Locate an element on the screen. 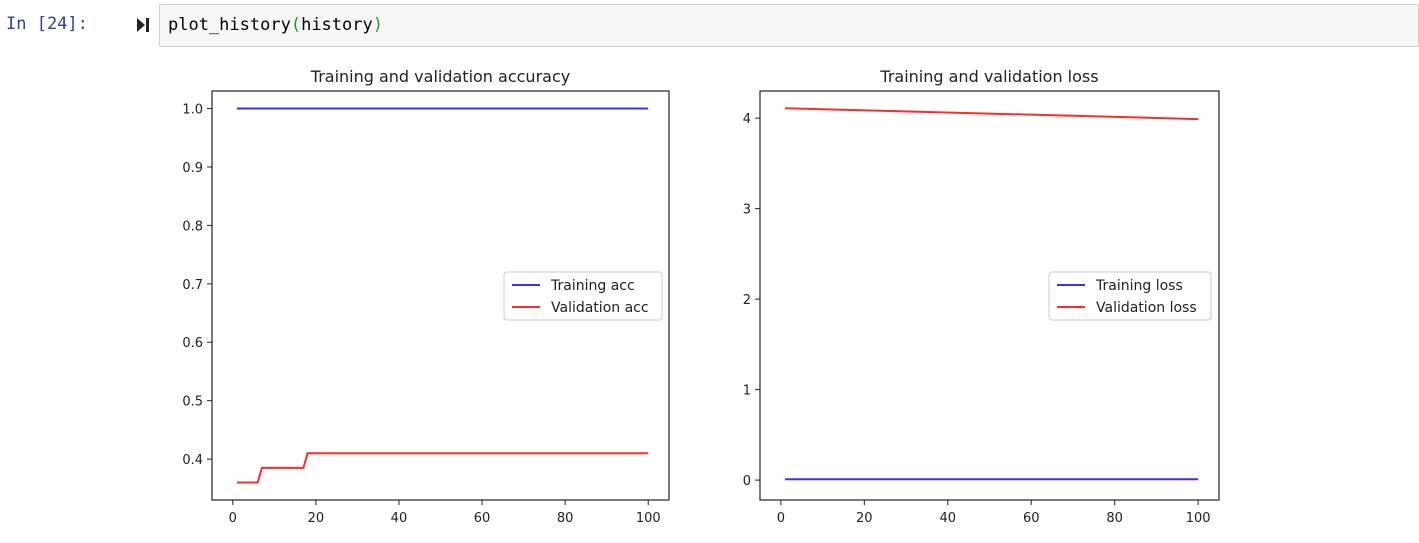 This screenshot has height=543, width=1419. legend-label: Training loss is located at coordinates (1139, 286).